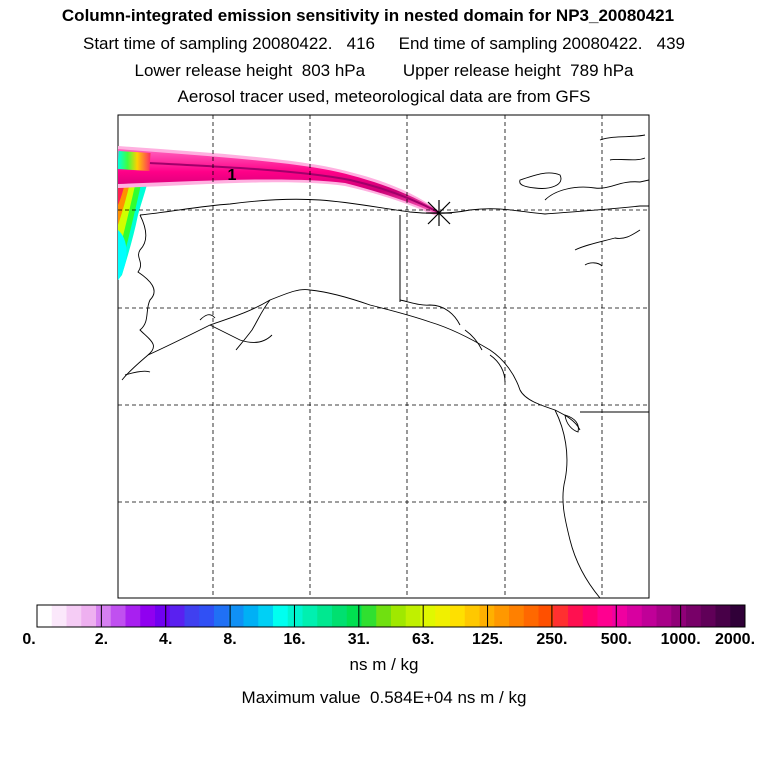 This screenshot has width=768, height=768. What do you see at coordinates (230, 639) in the screenshot?
I see `colorbar-tick-label: 8.` at bounding box center [230, 639].